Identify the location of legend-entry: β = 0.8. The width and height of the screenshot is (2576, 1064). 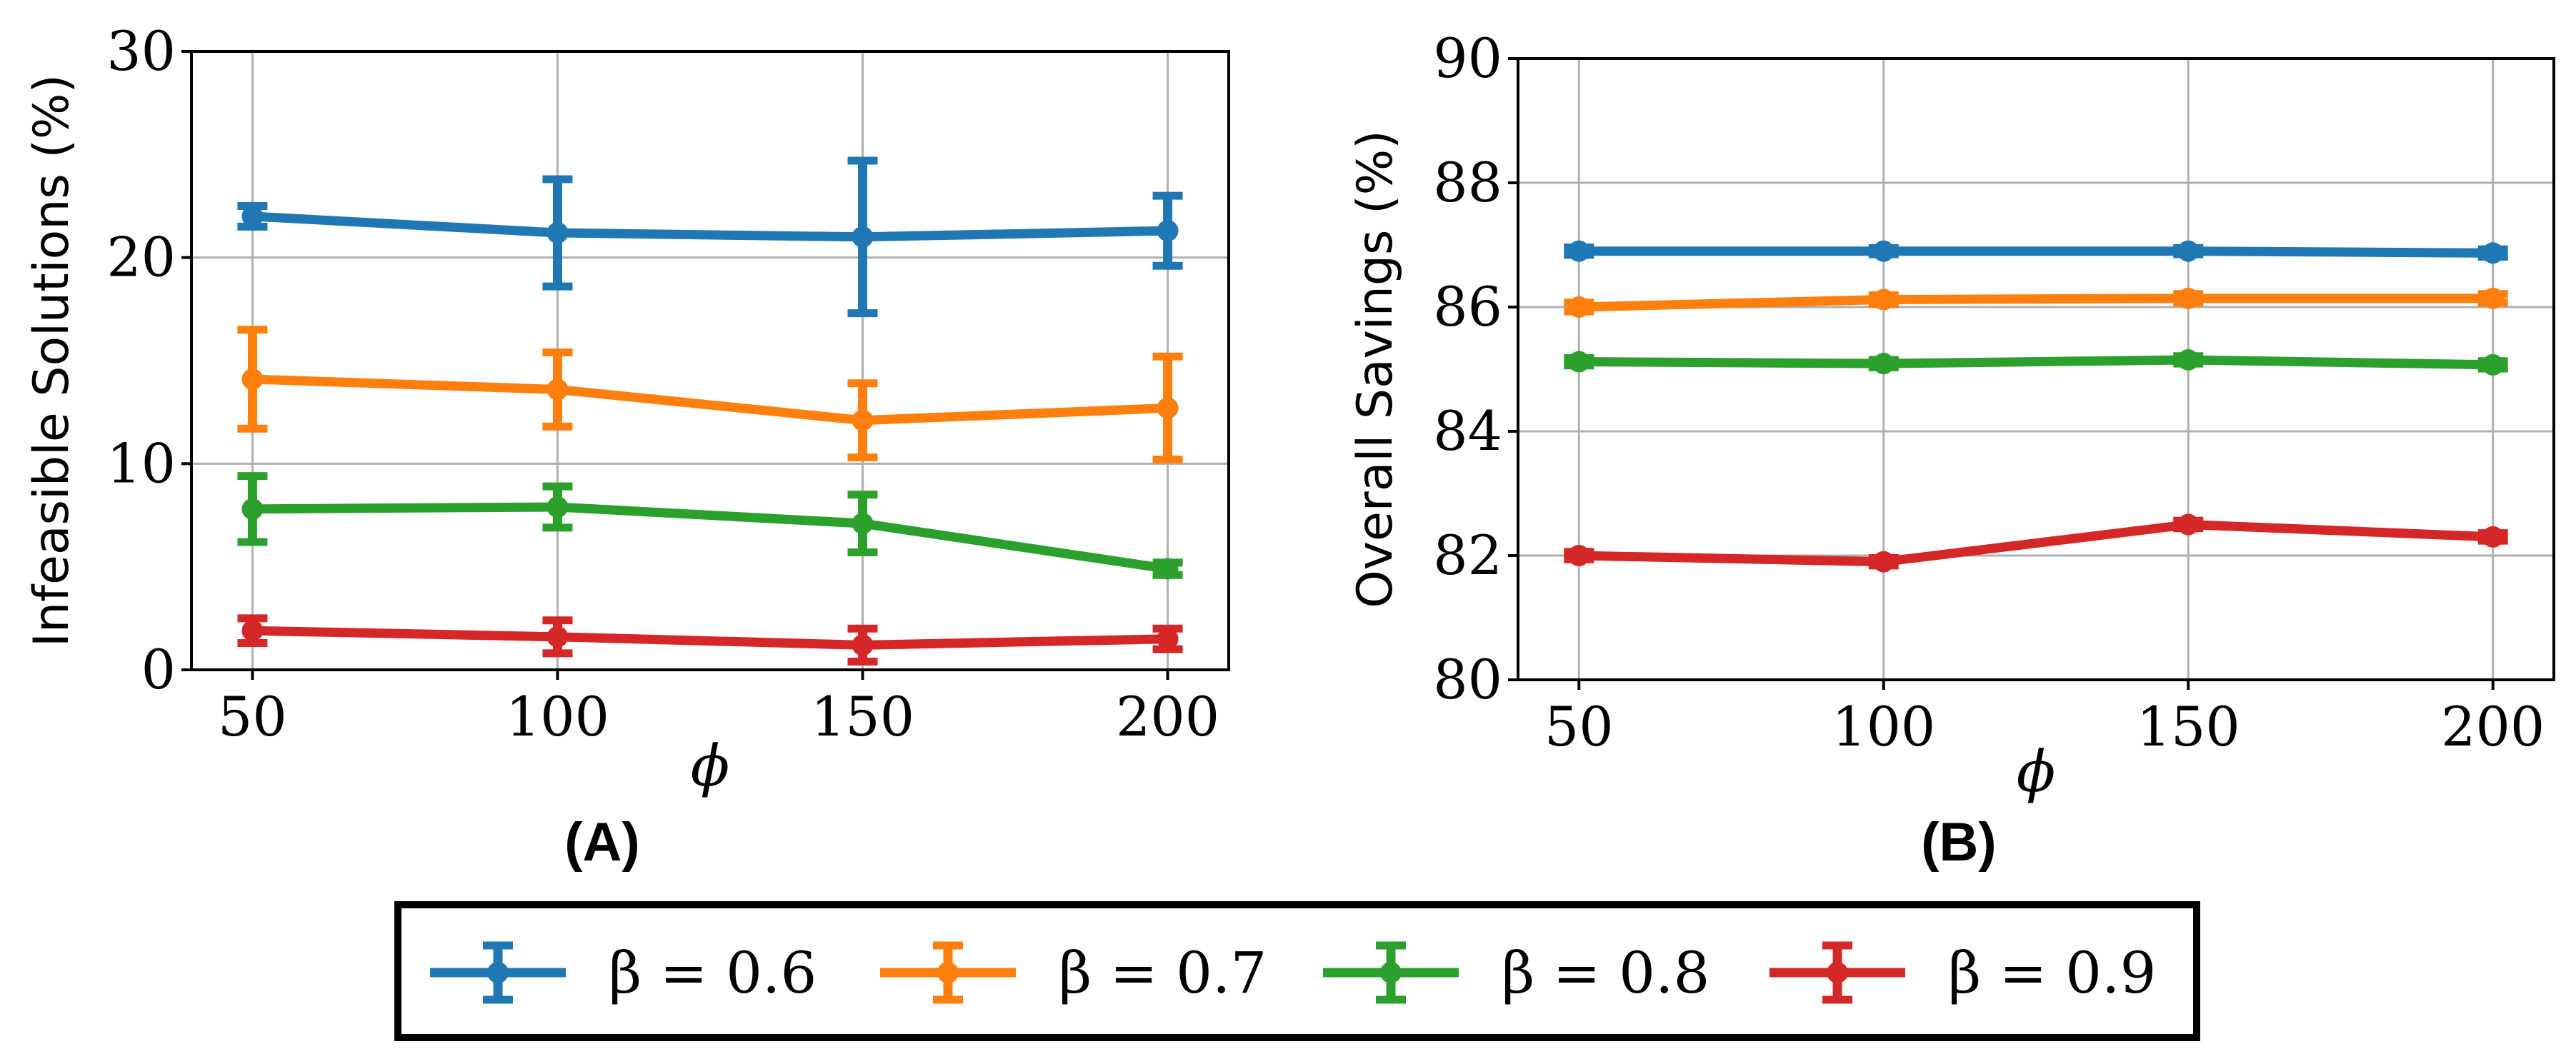
(1516, 973).